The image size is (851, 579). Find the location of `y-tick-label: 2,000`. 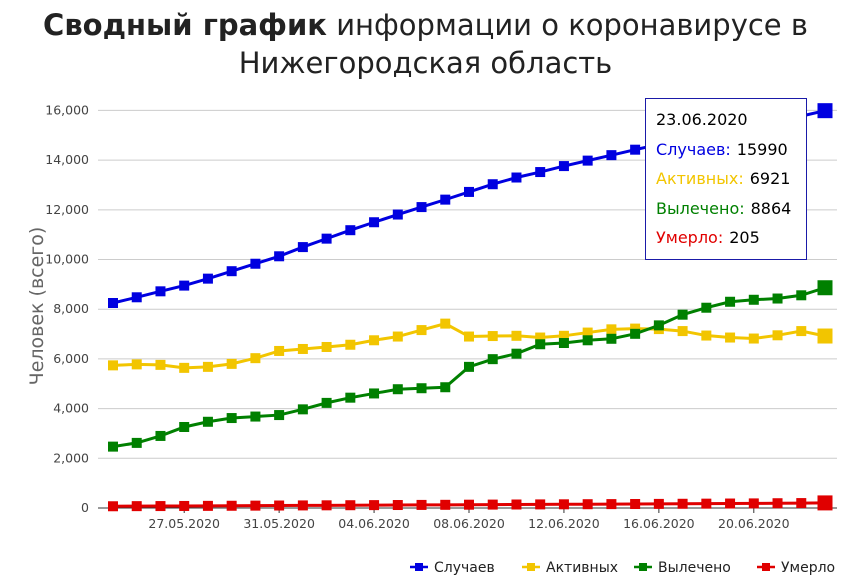

y-tick-label: 2,000 is located at coordinates (71, 457).